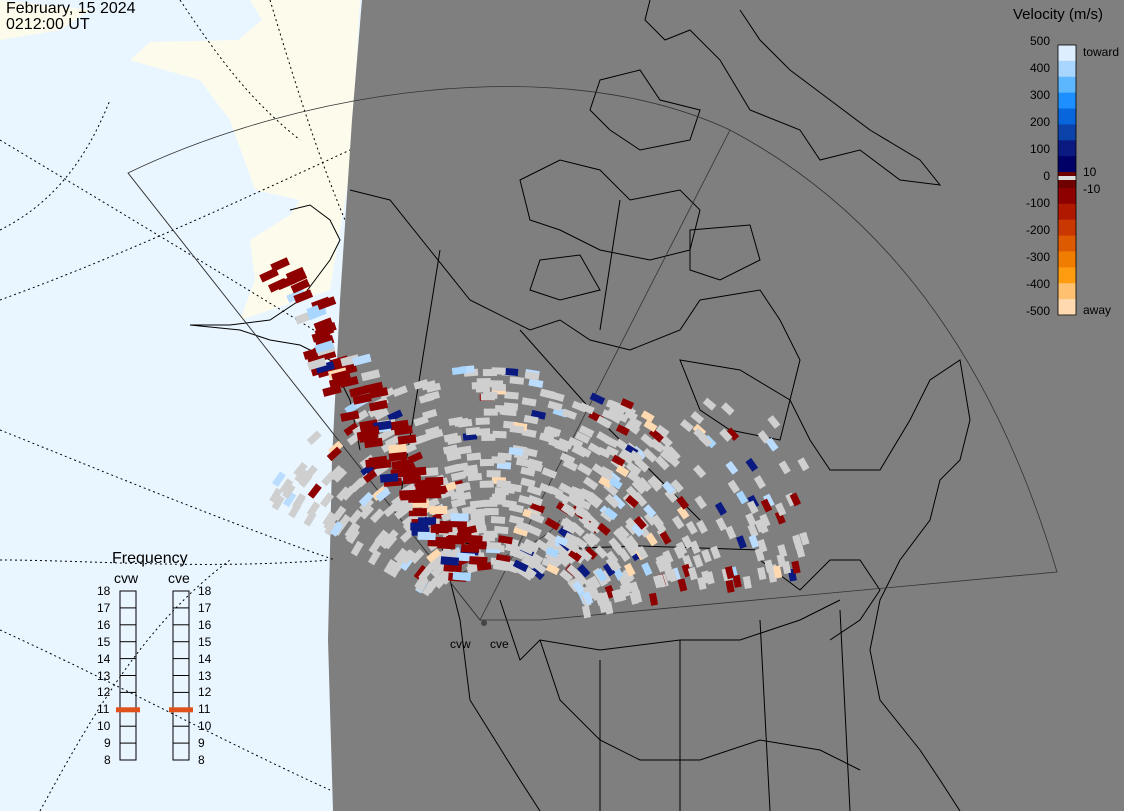 This screenshot has height=811, width=1124. What do you see at coordinates (205, 607) in the screenshot?
I see `frequency-tick-right: 17` at bounding box center [205, 607].